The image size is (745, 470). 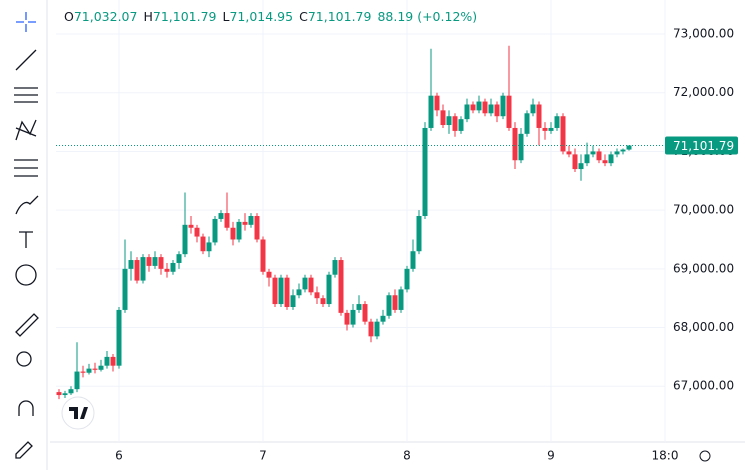 What do you see at coordinates (26, 168) in the screenshot?
I see `forecast-tool` at bounding box center [26, 168].